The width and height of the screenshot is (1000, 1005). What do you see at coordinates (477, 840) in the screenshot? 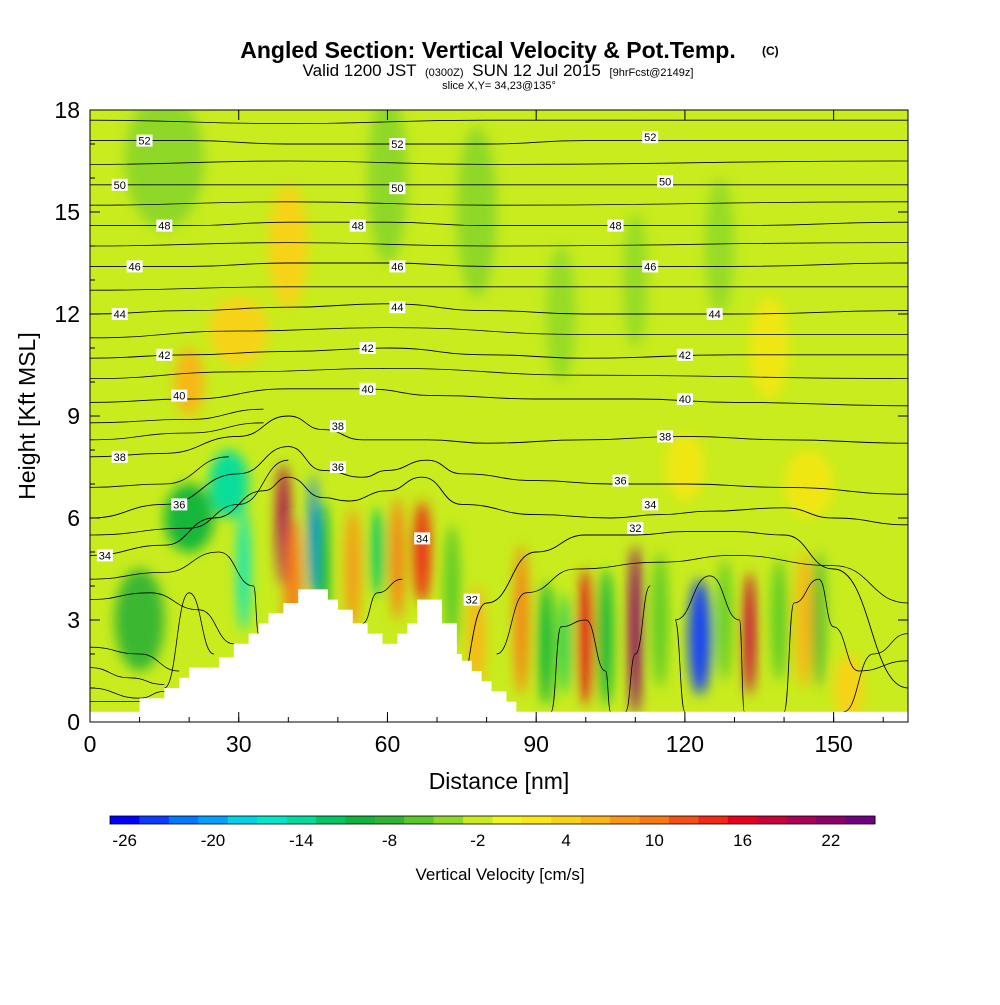
I see `colorbar-tick-label: -2` at bounding box center [477, 840].